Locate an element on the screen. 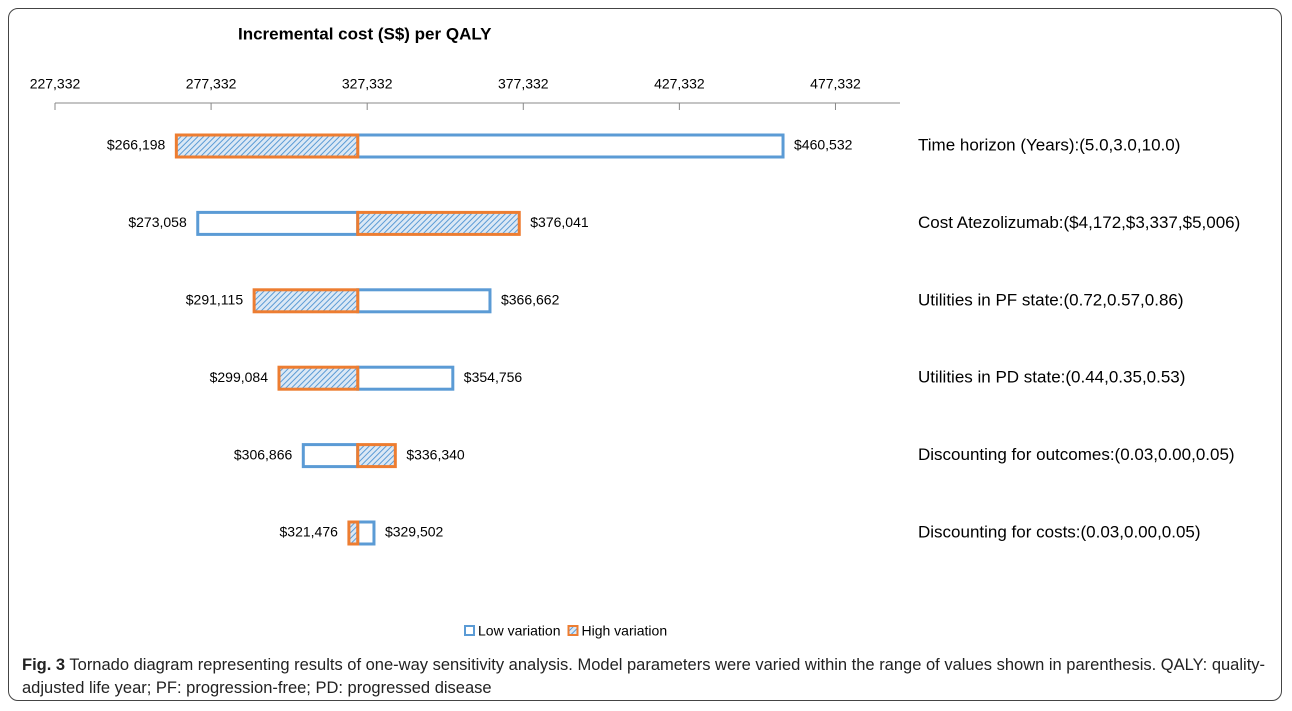 Image resolution: width=1292 pixels, height=711 pixels. chart-title: Incremental cost (S$) per QALY is located at coordinates (365, 33).